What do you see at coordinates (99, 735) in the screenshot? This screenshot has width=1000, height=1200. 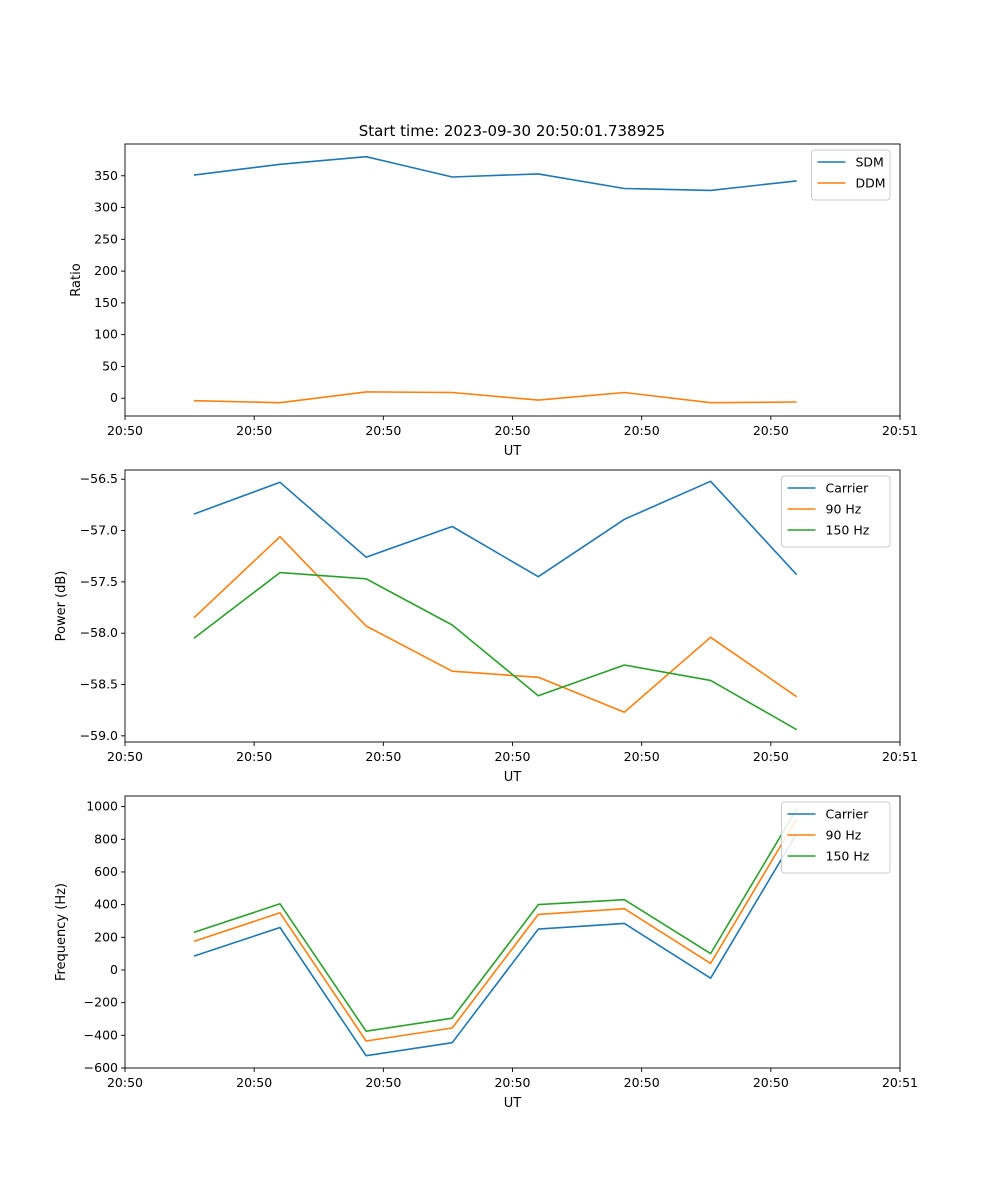 I see `y-tick-label: −59.0` at bounding box center [99, 735].